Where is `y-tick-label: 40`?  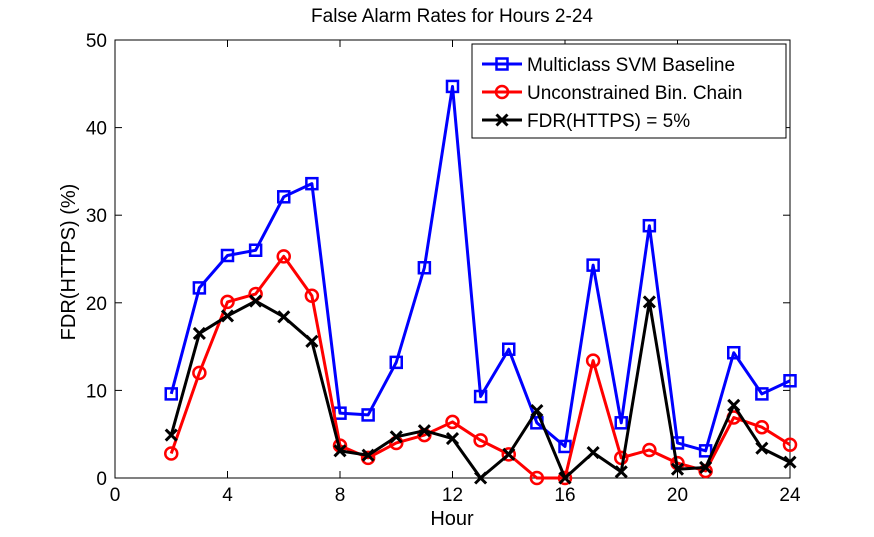 y-tick-label: 40 is located at coordinates (96, 129).